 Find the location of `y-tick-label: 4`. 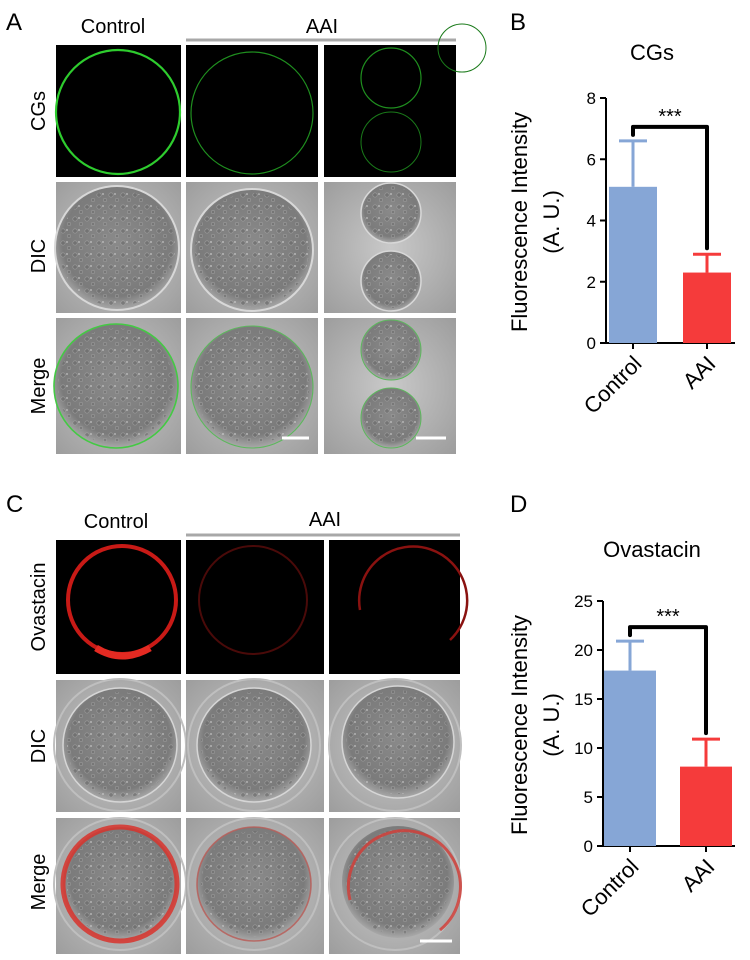

y-tick-label: 4 is located at coordinates (591, 221).